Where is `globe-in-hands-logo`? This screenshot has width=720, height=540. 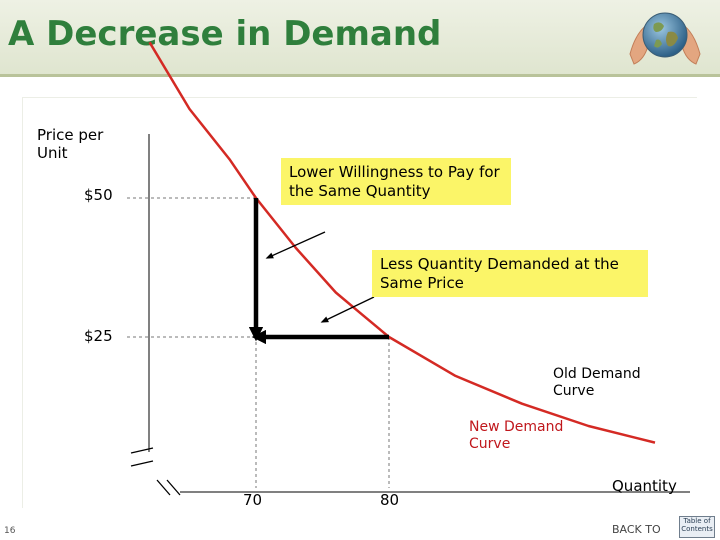 globe-in-hands-logo is located at coordinates (665, 38).